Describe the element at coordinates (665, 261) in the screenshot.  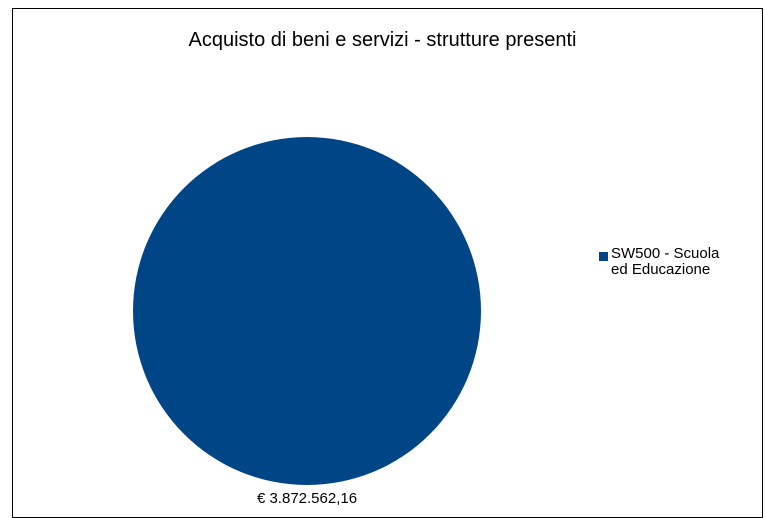
I see `legend-label: SW500 - Scuola ed Educazione` at that location.